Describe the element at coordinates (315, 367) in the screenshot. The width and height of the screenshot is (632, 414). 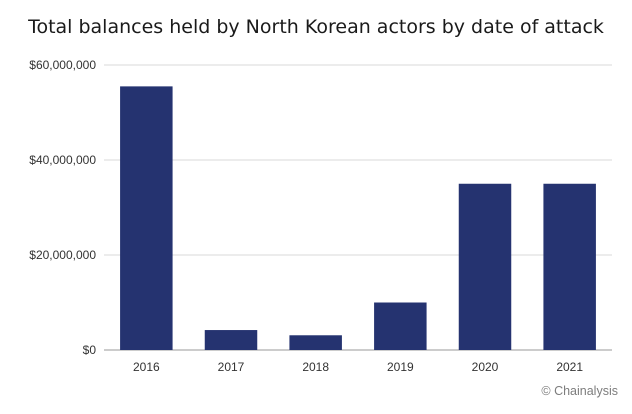
I see `x-tick-label: 2018` at that location.